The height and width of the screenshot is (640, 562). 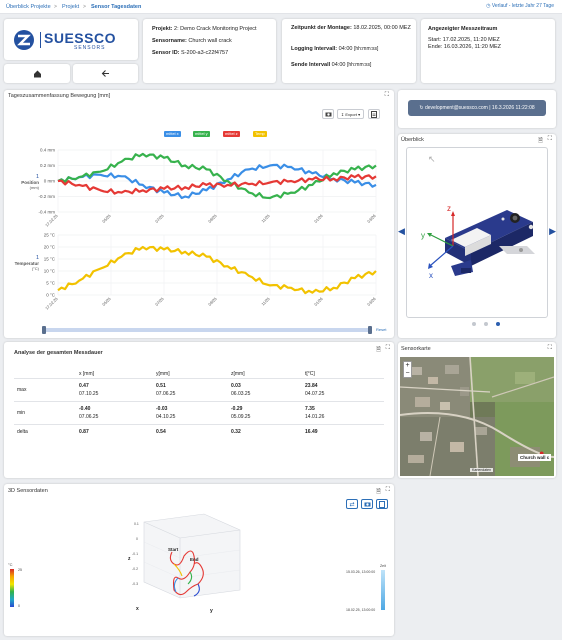 I want to click on temperature-tick-label: 5 °C, so click(x=51, y=283).